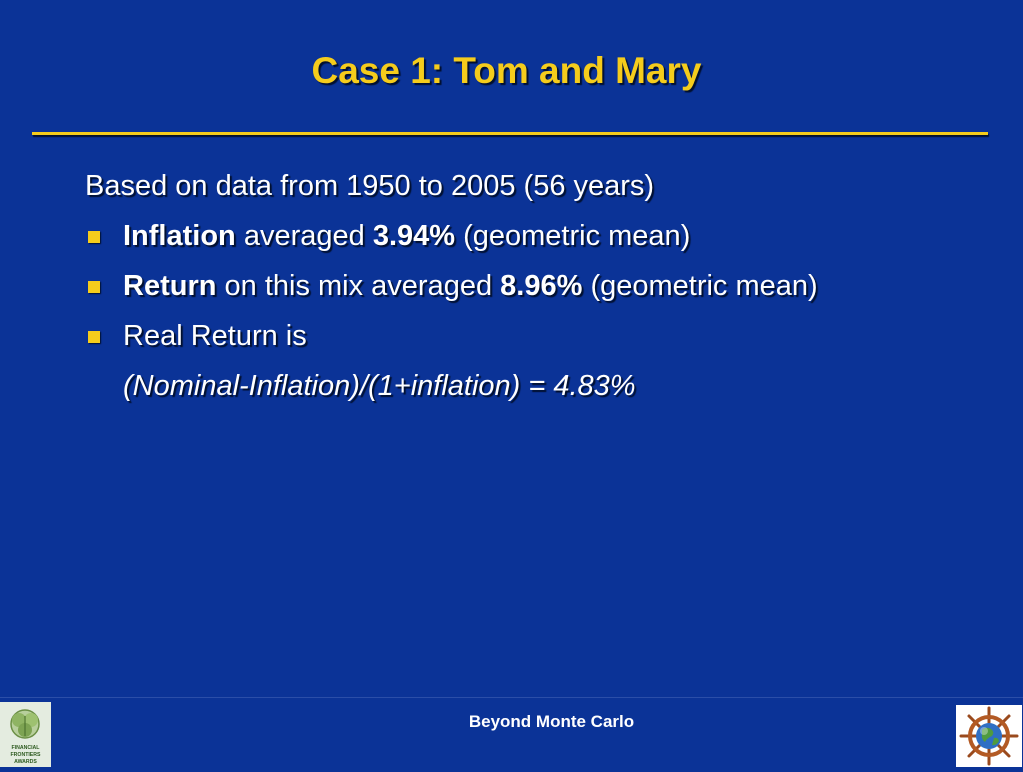 Image resolution: width=1023 pixels, height=772 pixels. I want to click on logo-line: FRONTIERS, so click(26, 755).